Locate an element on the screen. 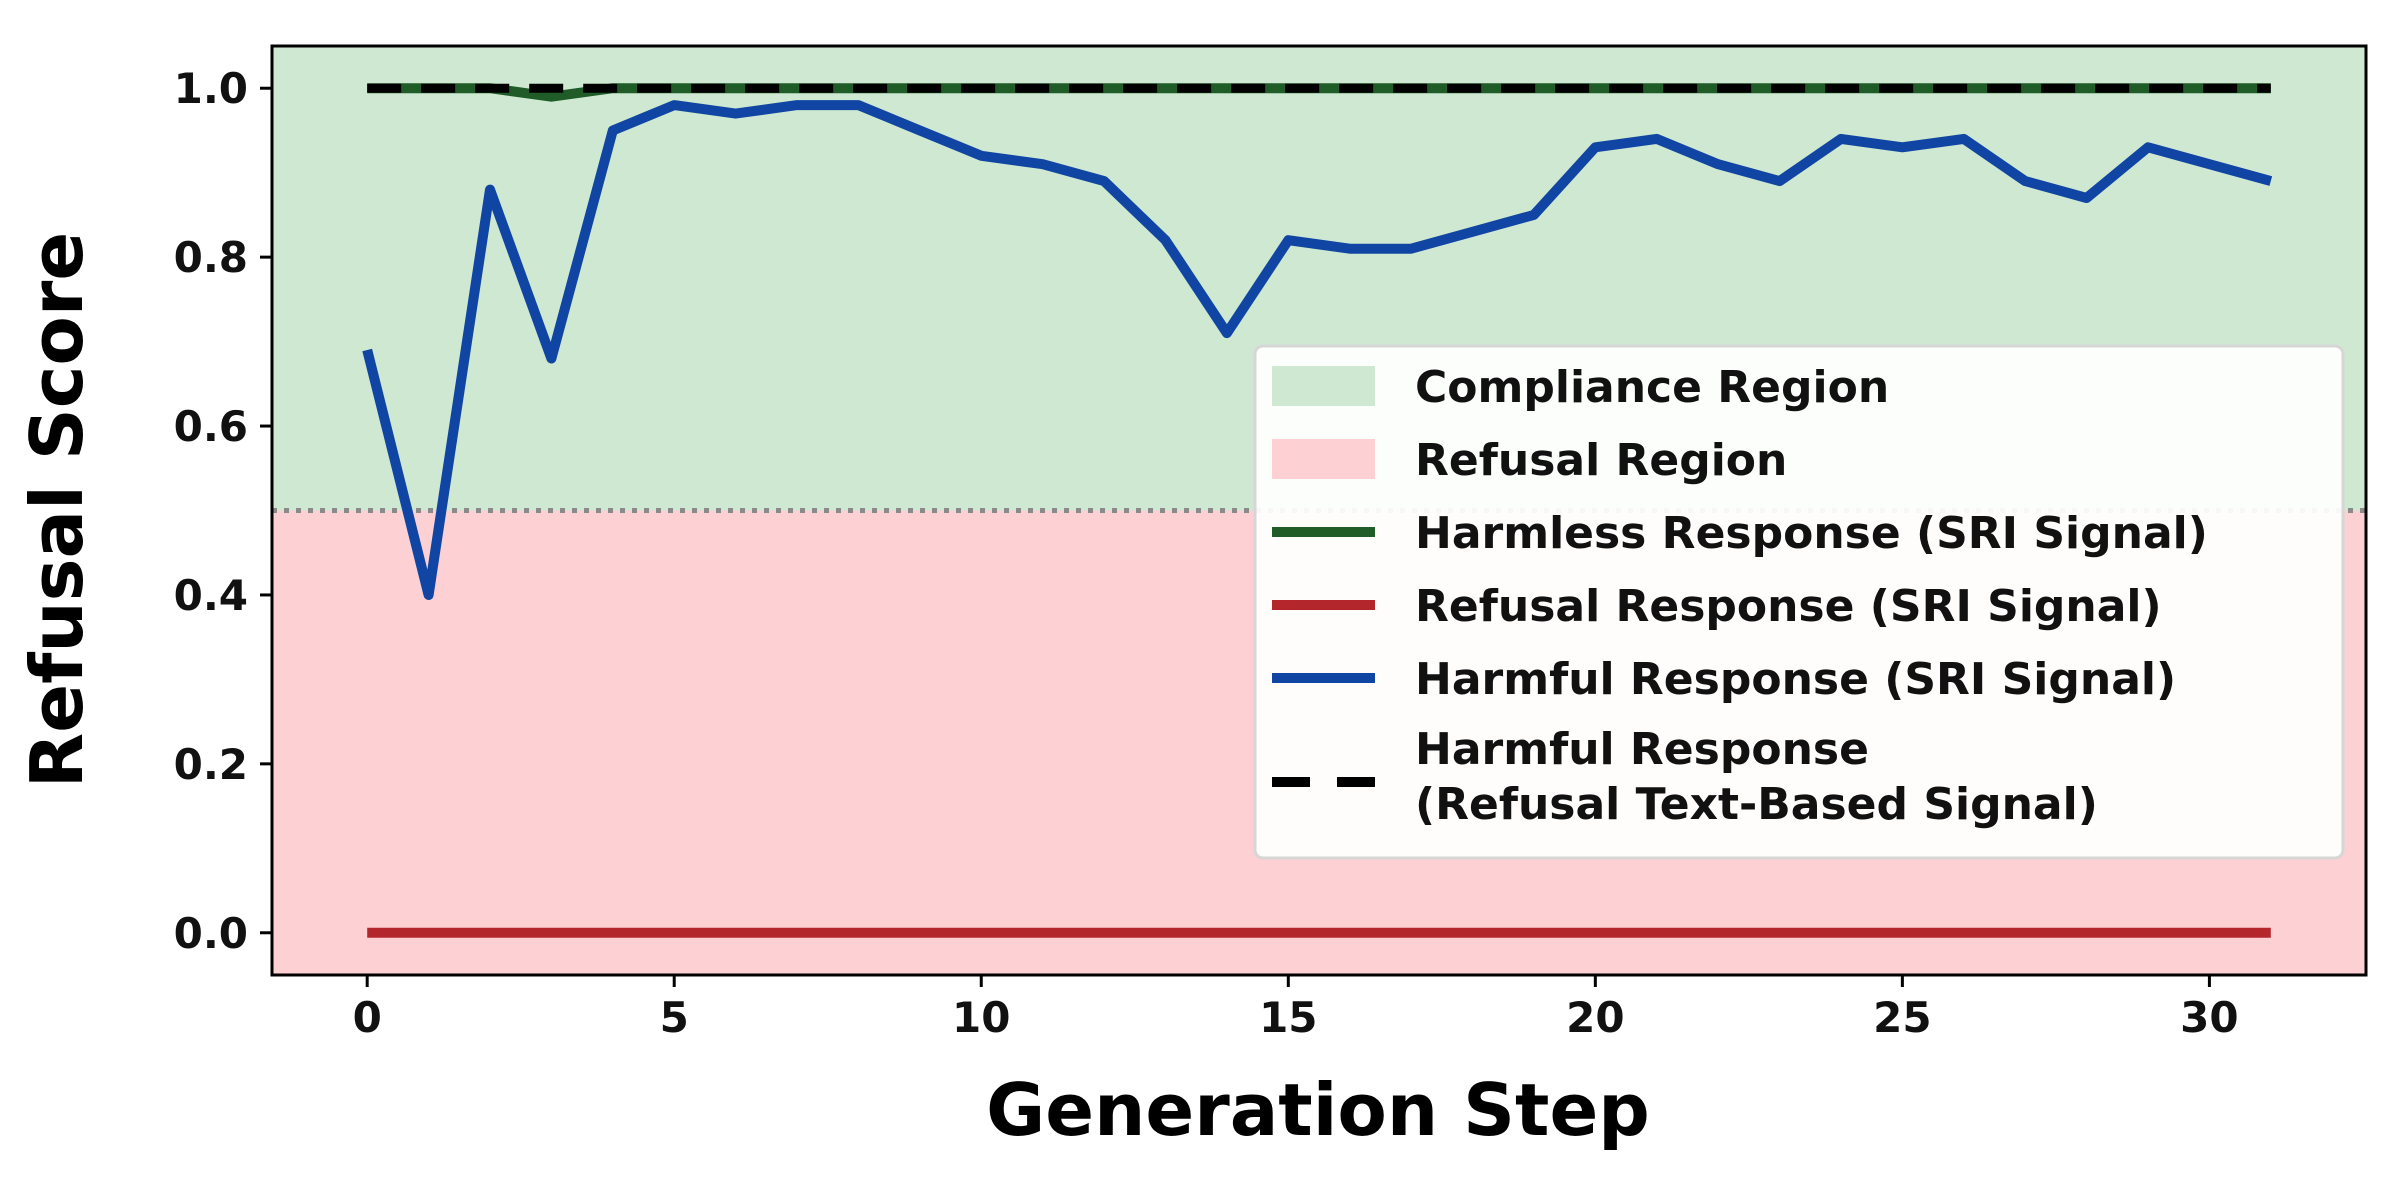 This screenshot has width=2400, height=1200. legend-swatch-compliance-region is located at coordinates (1323, 386).